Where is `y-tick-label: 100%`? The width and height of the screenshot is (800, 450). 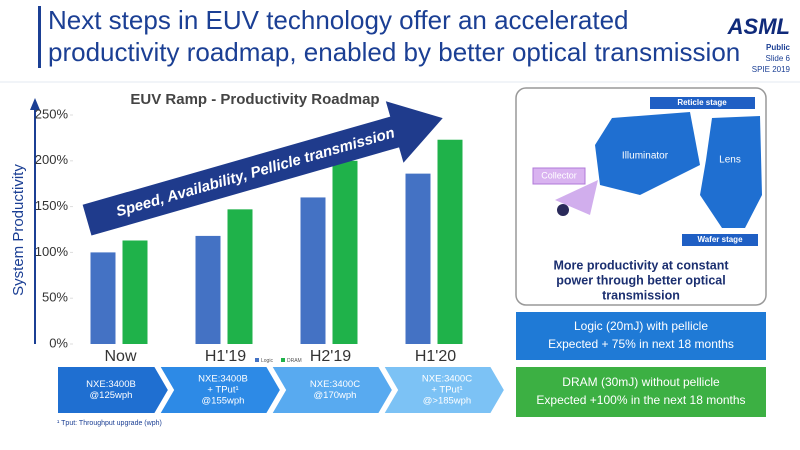 y-tick-label: 100% is located at coordinates (52, 251).